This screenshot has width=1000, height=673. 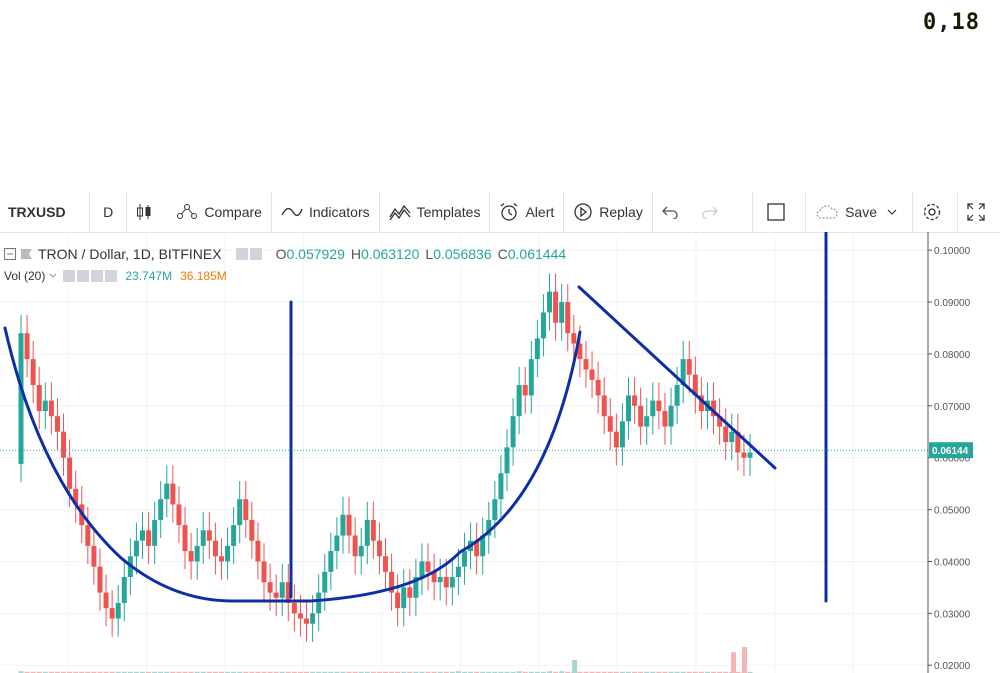 I want to click on symbol-search-button: TRXUSD, so click(x=45, y=212).